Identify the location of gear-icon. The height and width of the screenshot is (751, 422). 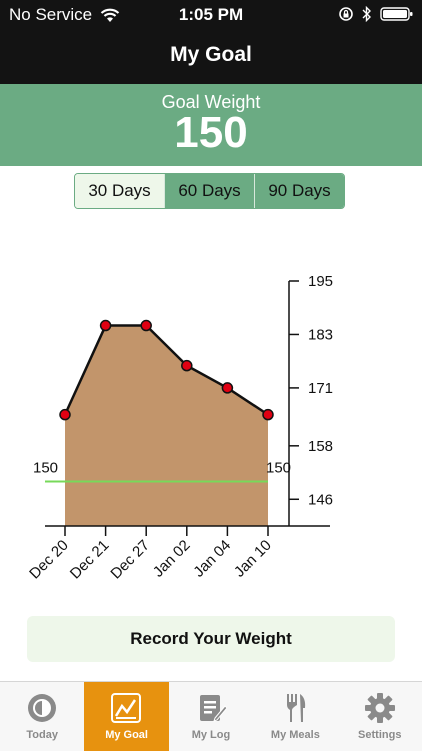
(379, 708).